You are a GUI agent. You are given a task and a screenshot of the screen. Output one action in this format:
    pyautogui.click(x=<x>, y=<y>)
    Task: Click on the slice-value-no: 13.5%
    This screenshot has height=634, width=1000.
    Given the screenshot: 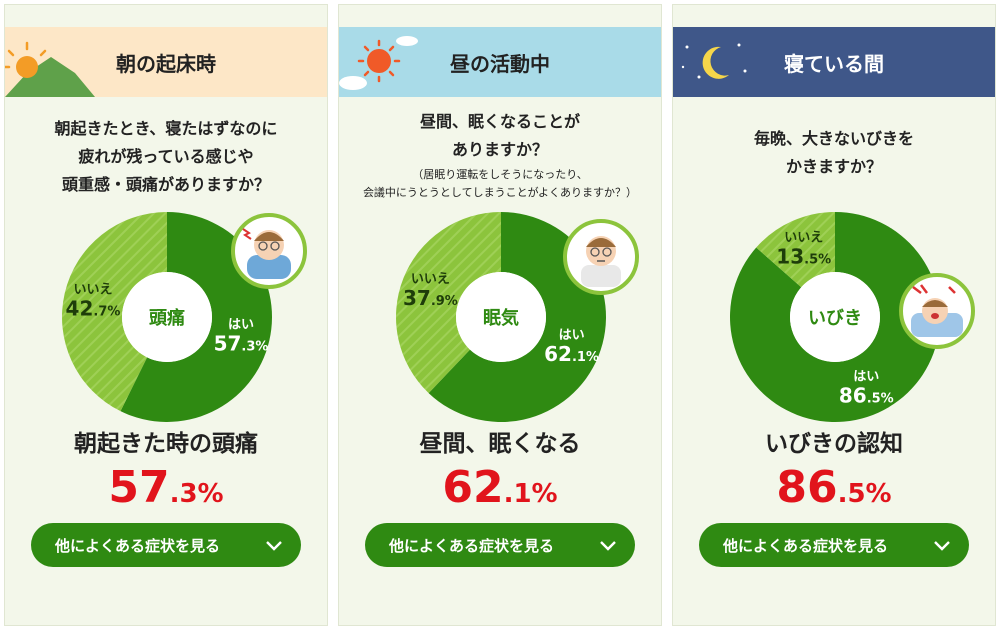 What is the action you would take?
    pyautogui.click(x=803, y=257)
    